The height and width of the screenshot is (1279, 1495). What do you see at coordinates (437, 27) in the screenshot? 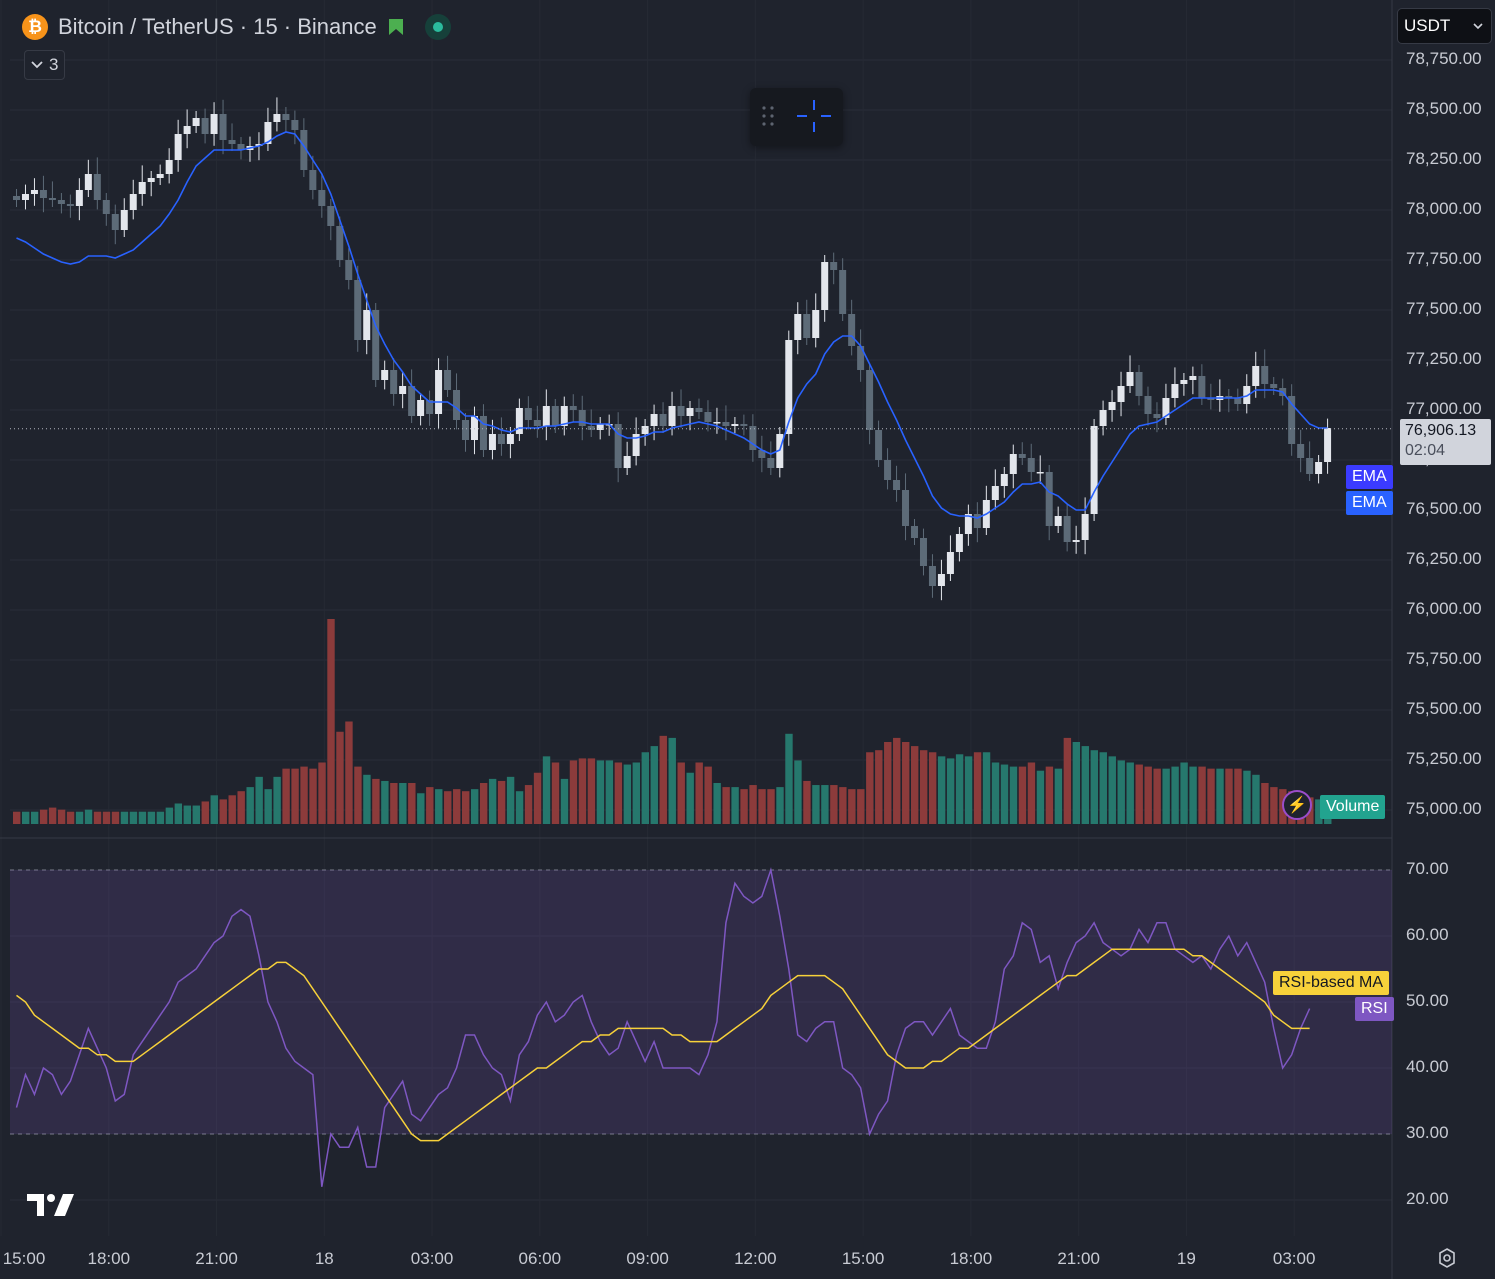
I see `status-dot-icon` at bounding box center [437, 27].